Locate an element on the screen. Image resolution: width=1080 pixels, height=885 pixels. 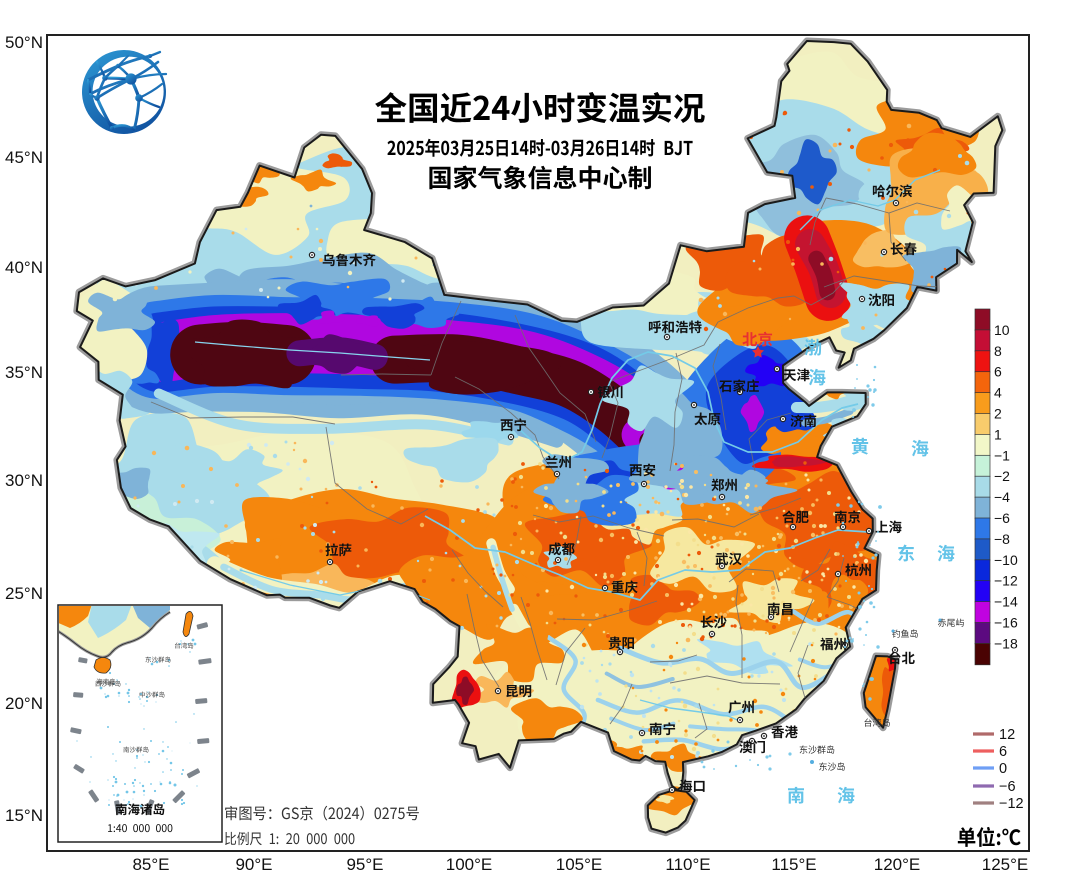
svg-text: 4 is located at coordinates (998, 393).